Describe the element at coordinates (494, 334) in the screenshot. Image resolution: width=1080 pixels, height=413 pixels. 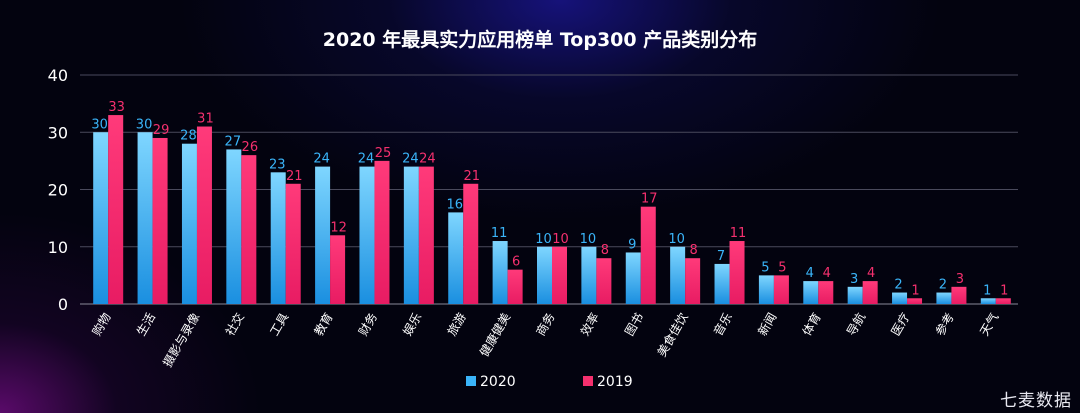
I see `x-tick-label: 健康健美` at that location.